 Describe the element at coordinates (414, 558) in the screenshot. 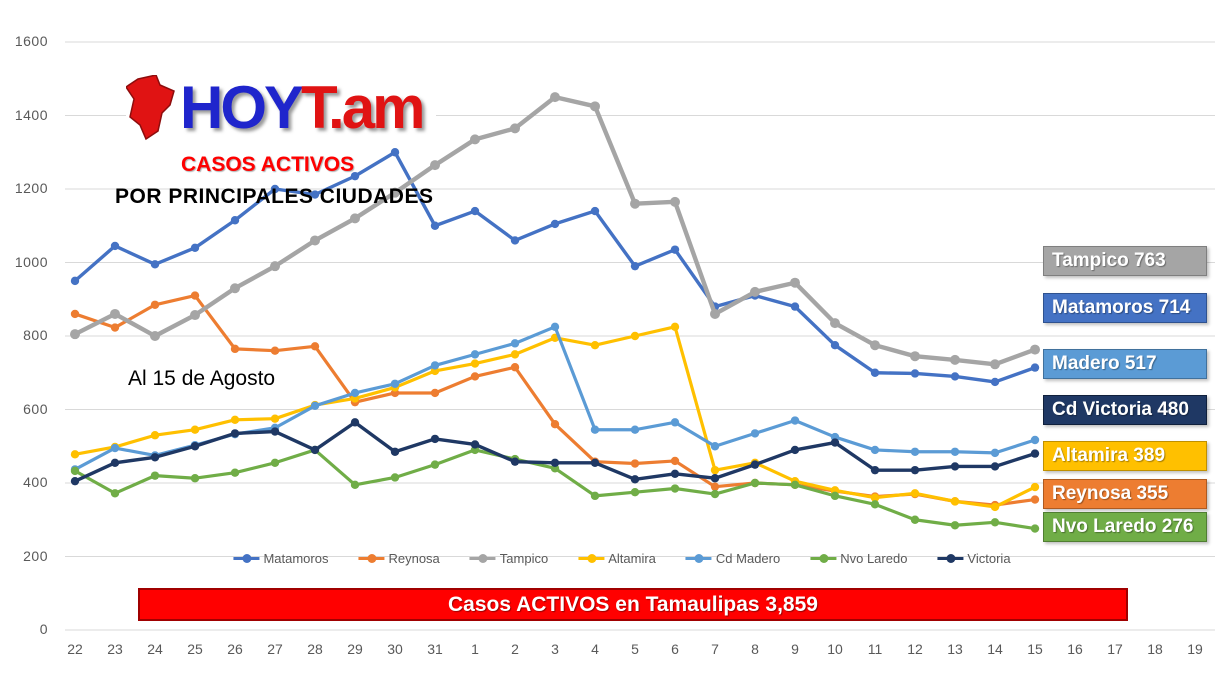

I see `legend-label: Reynosa` at that location.